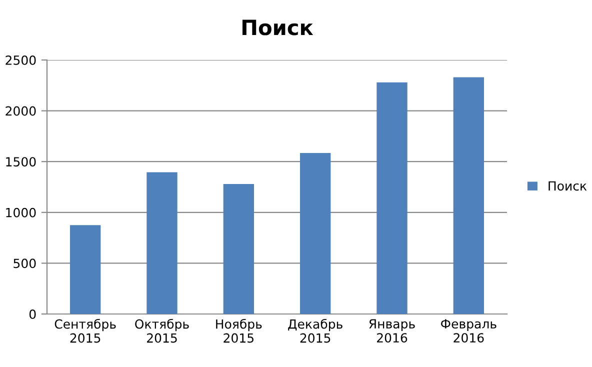 The image size is (592, 367). Describe the element at coordinates (468, 331) in the screenshot. I see `x-tick-label: Февраль 2016` at that location.